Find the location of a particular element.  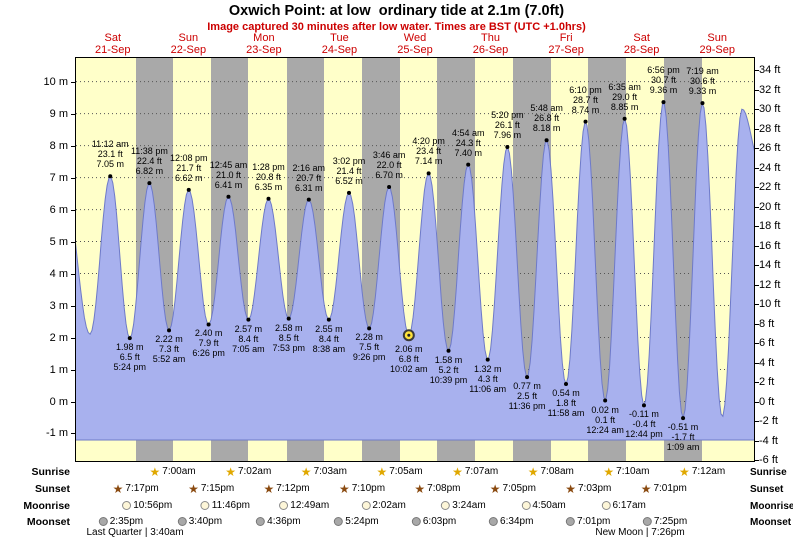

tide-annotation-low: 2.28 m 7.5 ft 9:26 pm is located at coordinates (369, 347).